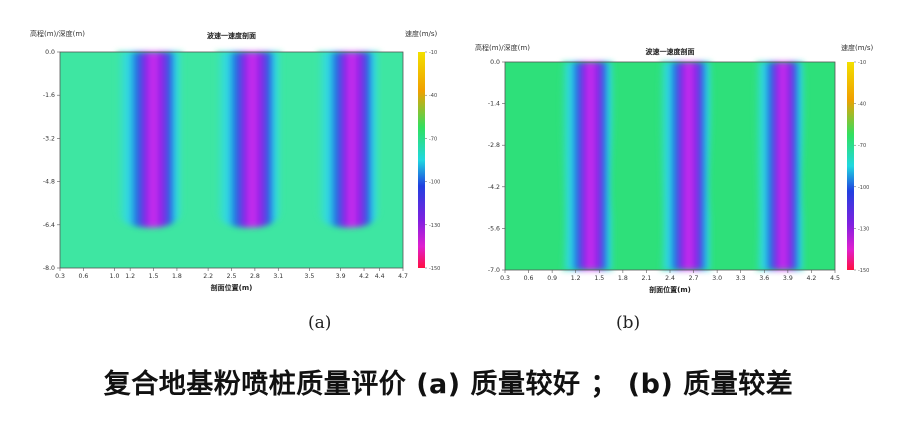  I want to click on colorbar-b, so click(850, 166).